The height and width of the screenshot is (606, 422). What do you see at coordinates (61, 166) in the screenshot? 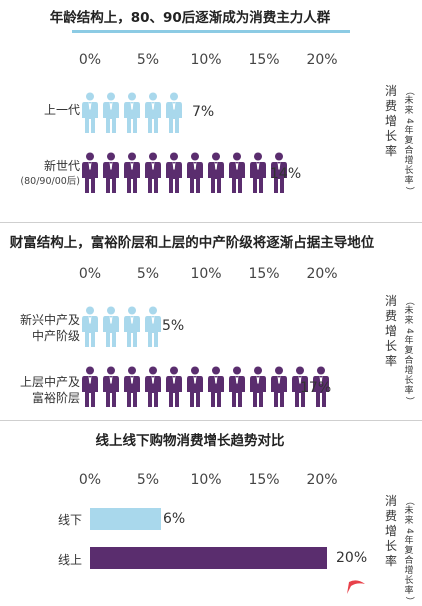
I see `category-main: 新世代` at bounding box center [61, 166].